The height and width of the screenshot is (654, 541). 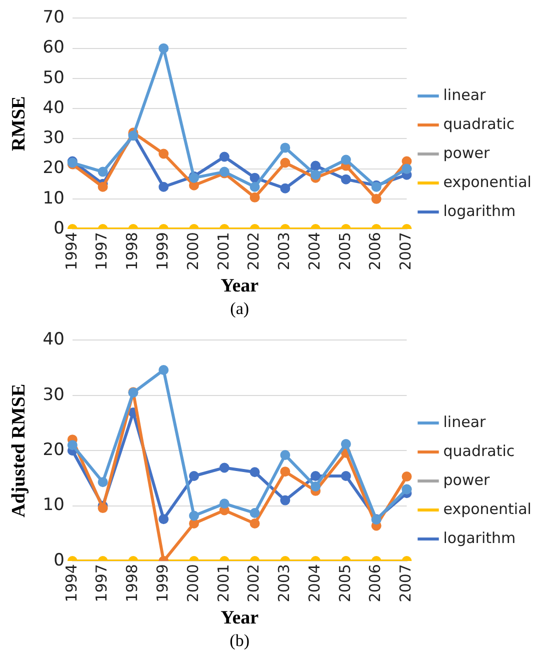 I want to click on y-axis-title: Adjusted RMSE, so click(x=19, y=451).